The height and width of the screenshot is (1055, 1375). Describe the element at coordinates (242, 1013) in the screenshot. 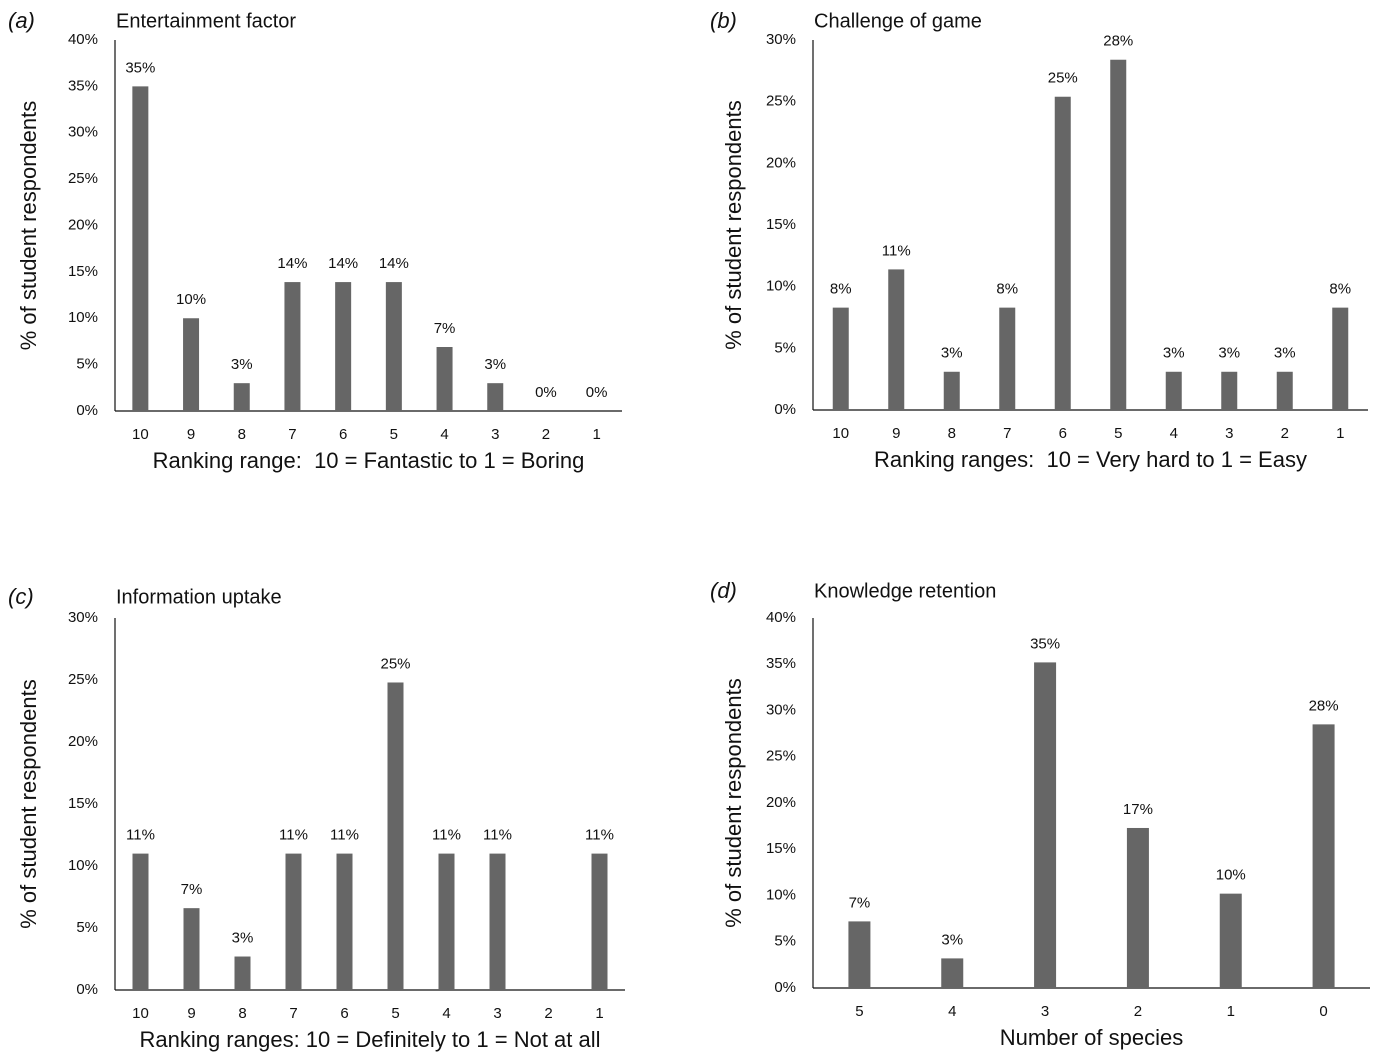

I see `x-tick-label: 8` at that location.